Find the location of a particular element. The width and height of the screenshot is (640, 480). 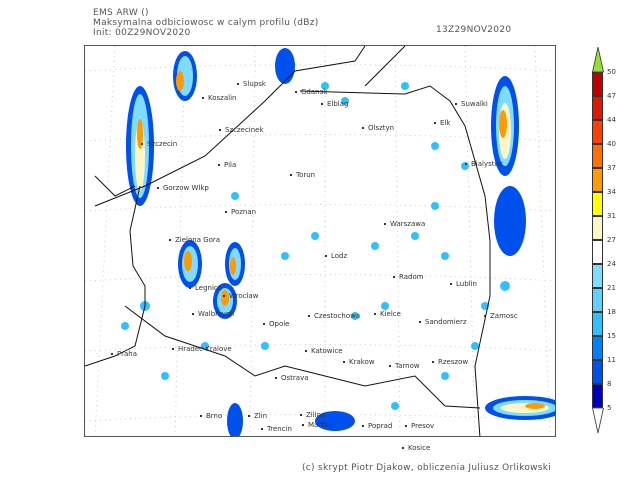

city-label: Sandomierz is located at coordinates (443, 322).